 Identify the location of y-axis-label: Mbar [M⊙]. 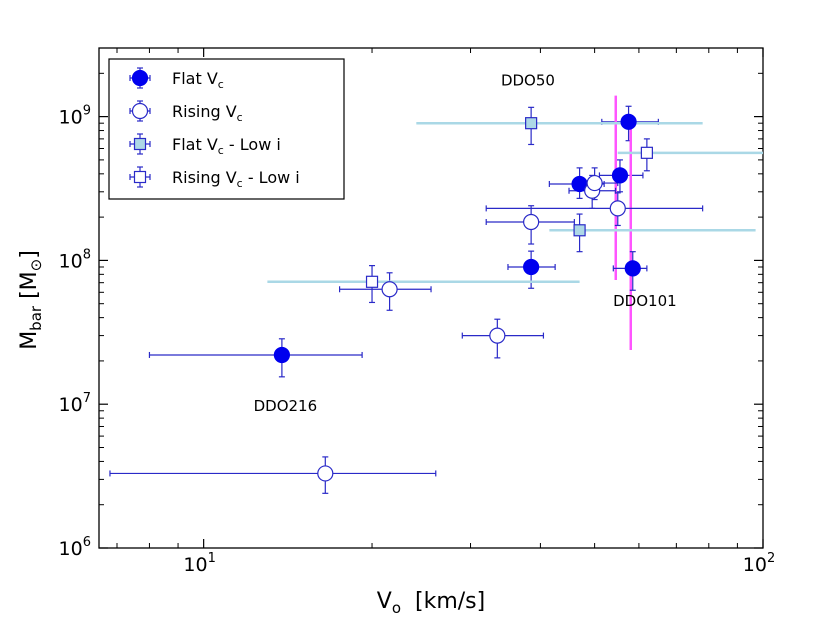
(31, 300).